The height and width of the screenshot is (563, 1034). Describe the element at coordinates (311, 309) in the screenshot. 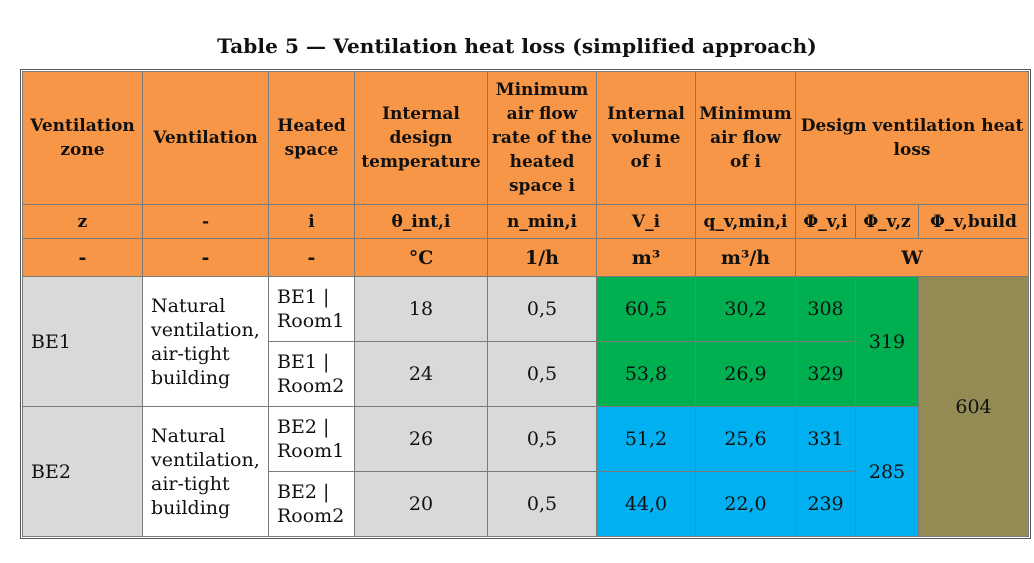

I see `room-space: BE1 | Room1` at that location.